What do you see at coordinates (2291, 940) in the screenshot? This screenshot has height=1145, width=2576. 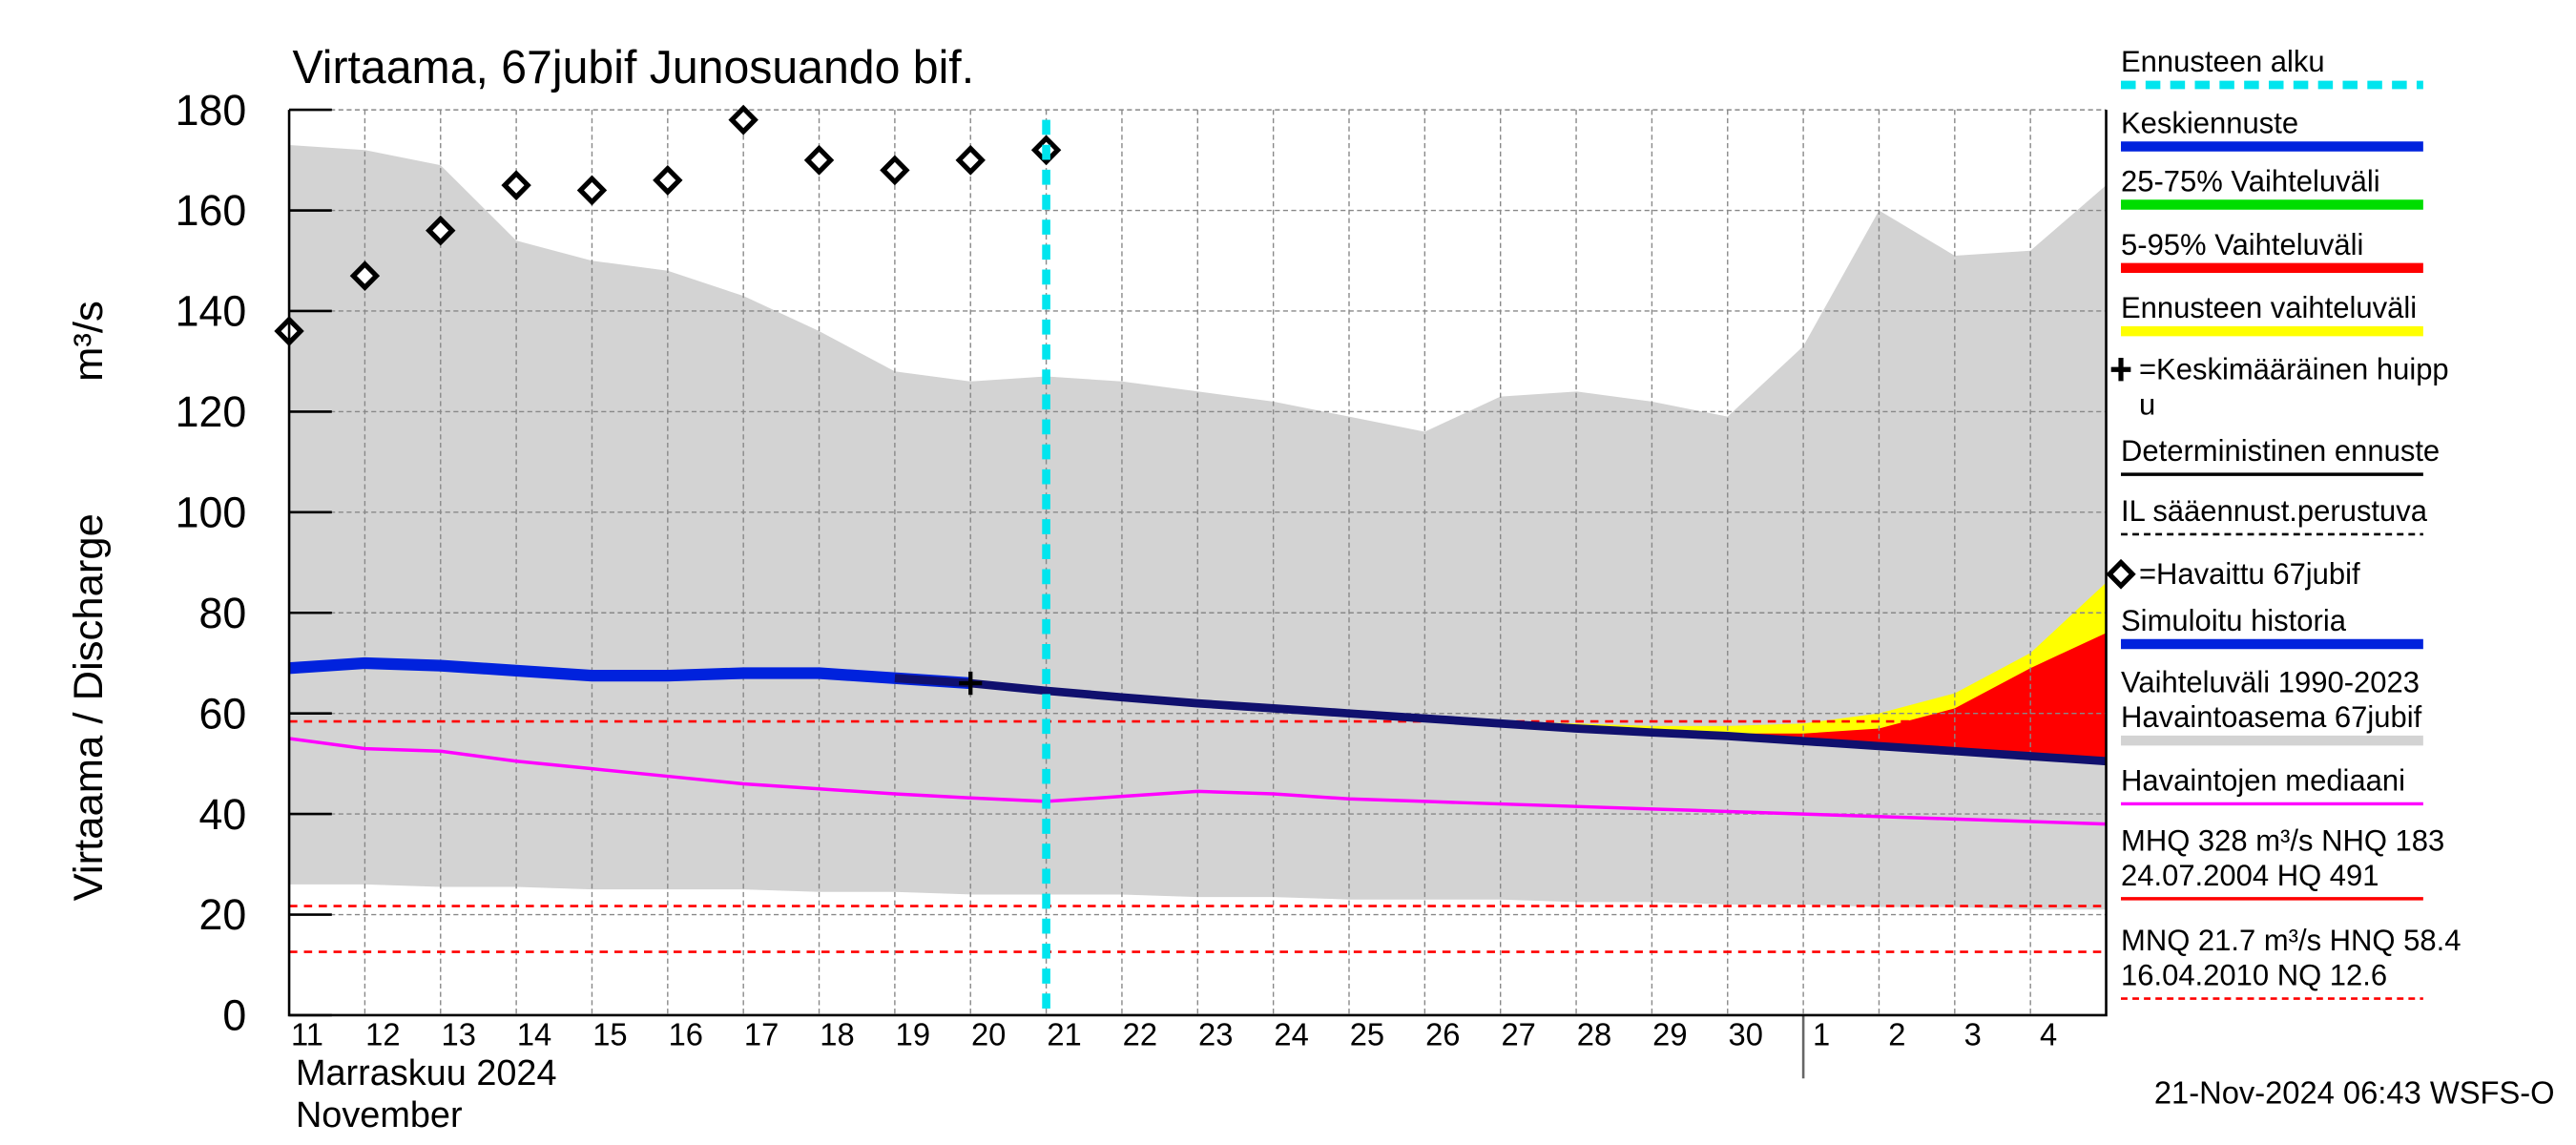 I see `legend-label: MNQ 21.7 m³/s HNQ 58.4` at bounding box center [2291, 940].